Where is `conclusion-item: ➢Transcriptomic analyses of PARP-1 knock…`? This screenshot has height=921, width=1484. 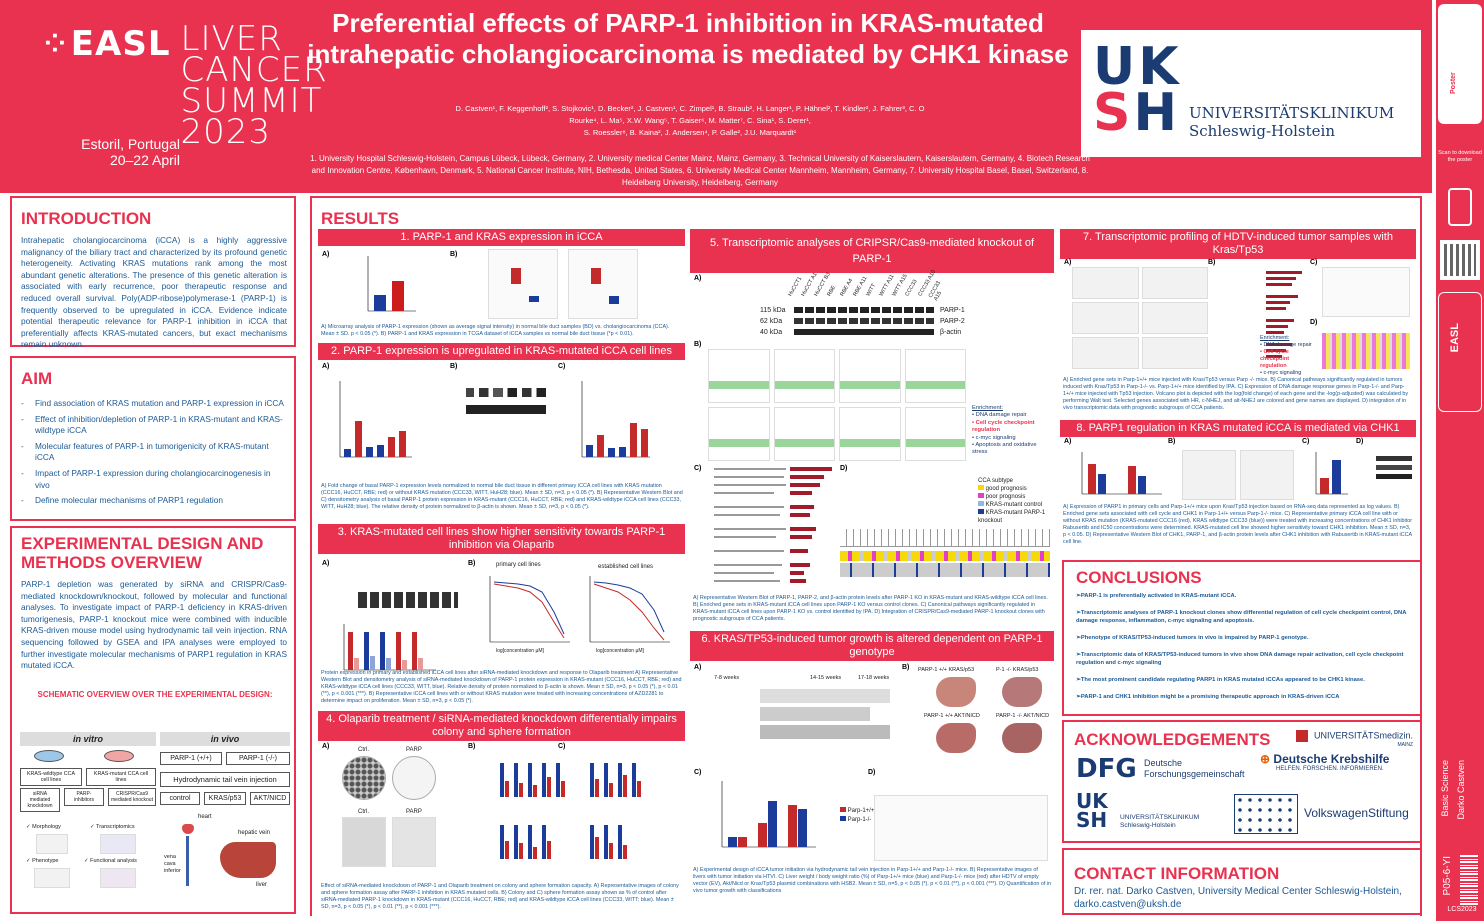
conclusion-item: ➢Transcriptomic analyses of PARP-1 knock… is located at coordinates (1241, 617).